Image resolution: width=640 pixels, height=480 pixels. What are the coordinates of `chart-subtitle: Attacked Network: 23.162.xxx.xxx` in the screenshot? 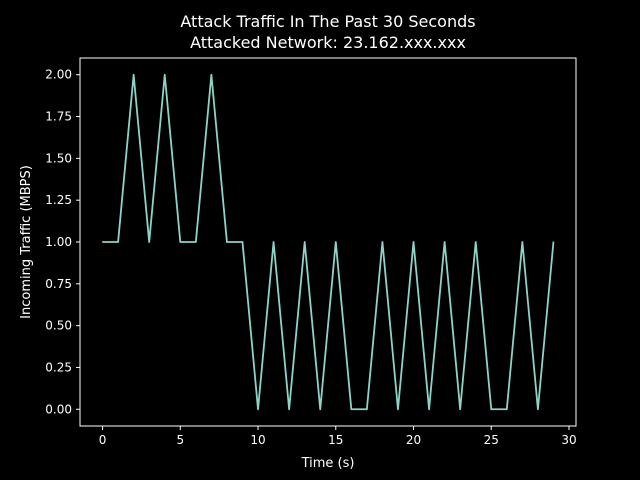 It's located at (328, 42).